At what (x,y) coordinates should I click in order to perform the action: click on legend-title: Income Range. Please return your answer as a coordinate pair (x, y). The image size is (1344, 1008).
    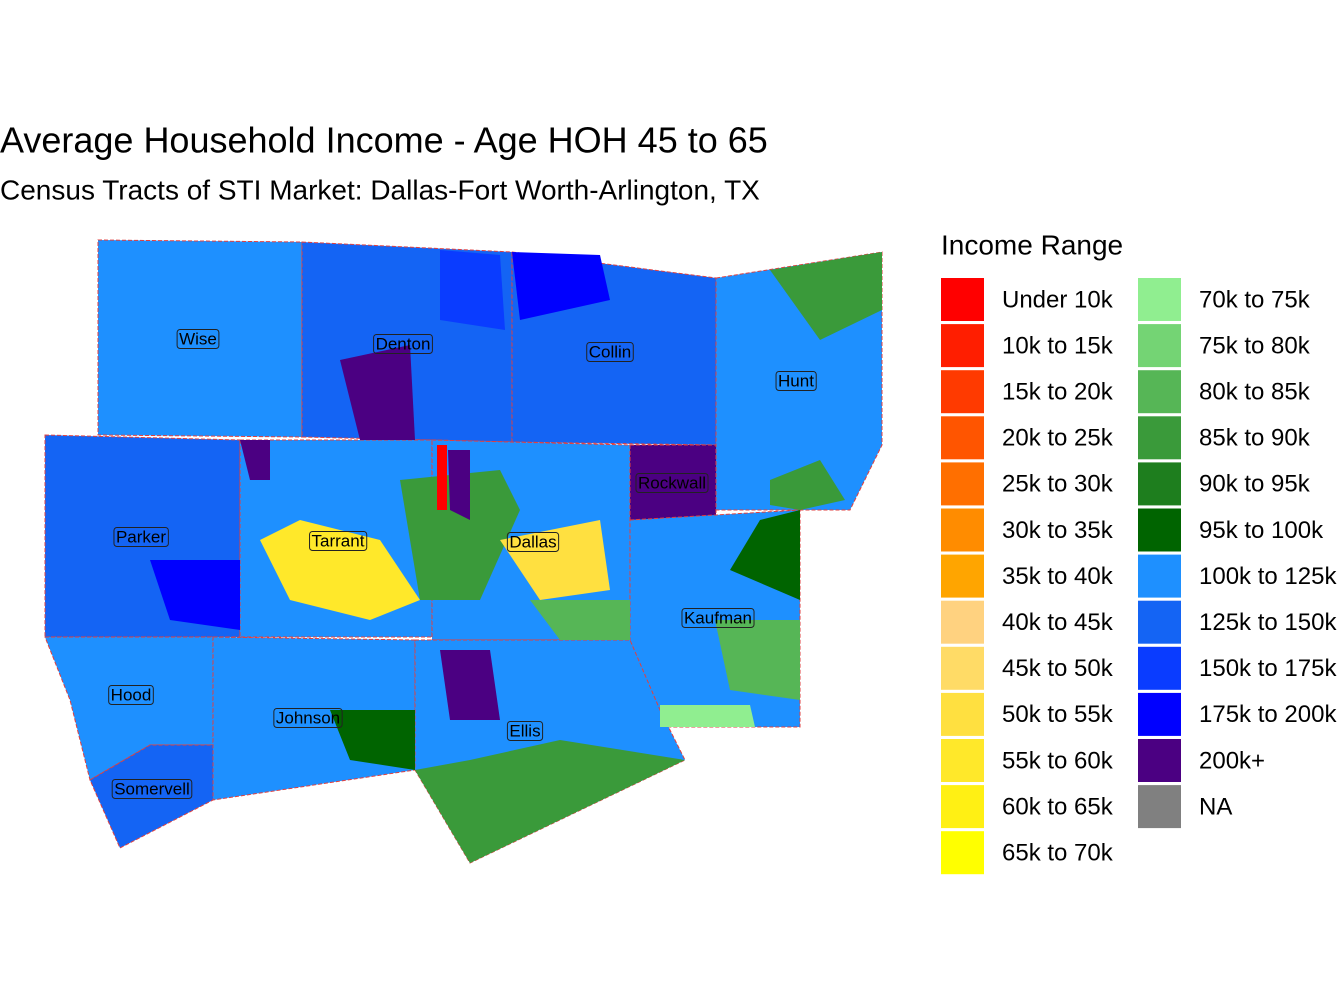
    Looking at the image, I should click on (1032, 244).